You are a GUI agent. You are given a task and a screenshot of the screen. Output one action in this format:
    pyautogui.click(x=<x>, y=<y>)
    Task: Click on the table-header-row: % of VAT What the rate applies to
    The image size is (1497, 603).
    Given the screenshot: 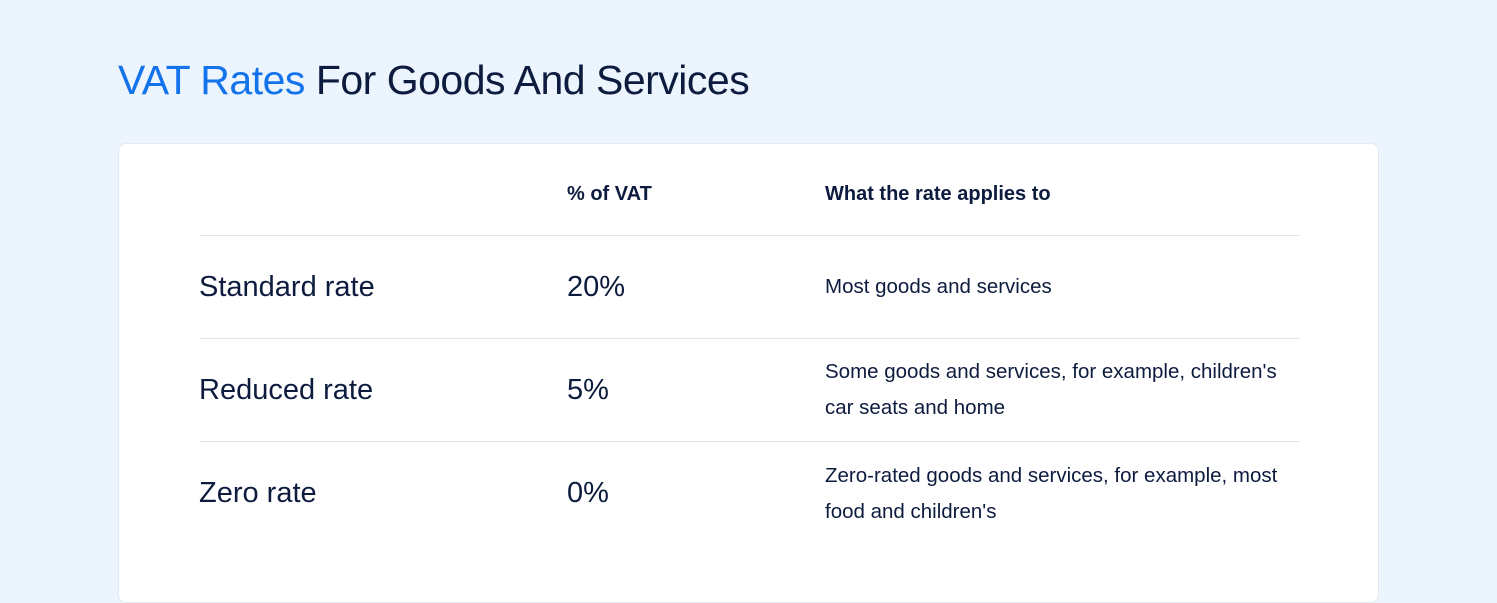 What is the action you would take?
    pyautogui.click(x=749, y=190)
    